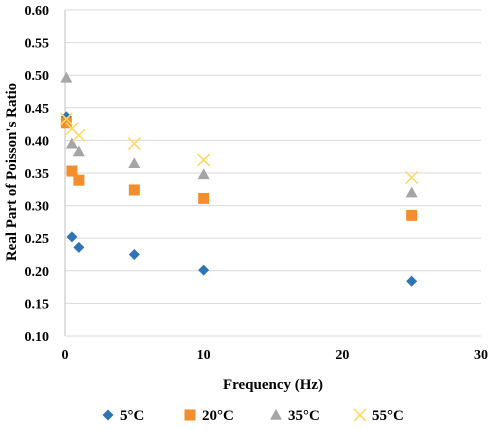 The width and height of the screenshot is (491, 430). What do you see at coordinates (342, 355) in the screenshot?
I see `x-tick-label: 20` at bounding box center [342, 355].